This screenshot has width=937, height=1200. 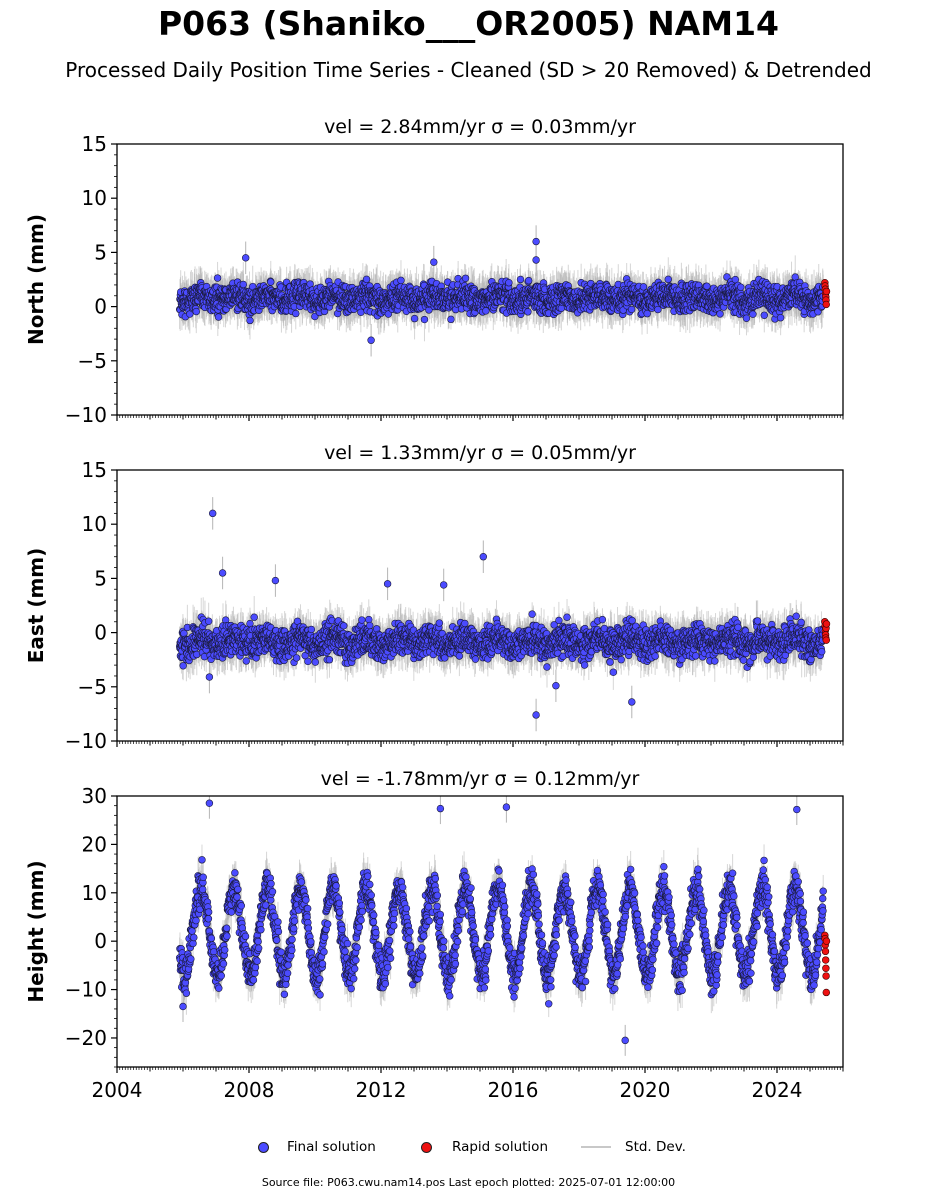 I want to click on data-points, so click(x=503, y=290).